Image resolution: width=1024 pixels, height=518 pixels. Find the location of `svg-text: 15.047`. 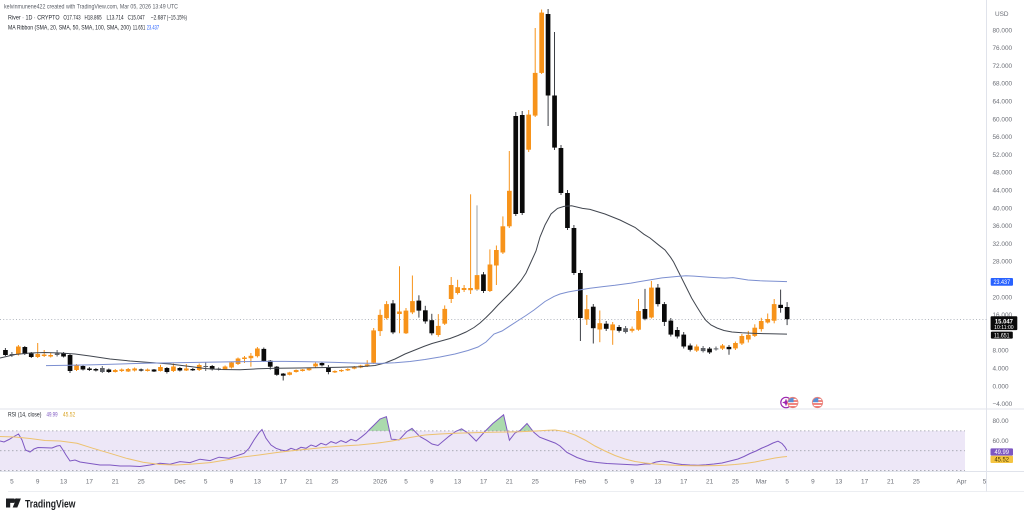

svg-text: 15.047 is located at coordinates (1004, 322).